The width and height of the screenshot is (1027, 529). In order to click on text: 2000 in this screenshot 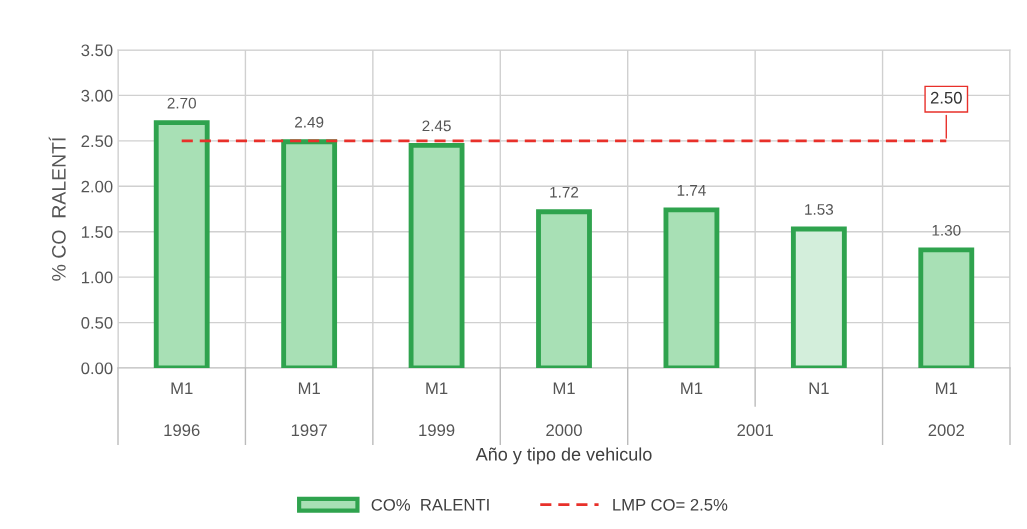, I will do `click(564, 430)`.